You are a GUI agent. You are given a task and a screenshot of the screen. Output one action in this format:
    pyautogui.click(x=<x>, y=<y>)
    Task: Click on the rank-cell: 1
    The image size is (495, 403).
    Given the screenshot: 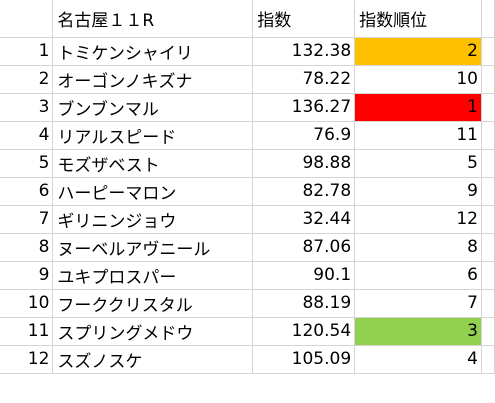 What is the action you would take?
    pyautogui.click(x=418, y=107)
    